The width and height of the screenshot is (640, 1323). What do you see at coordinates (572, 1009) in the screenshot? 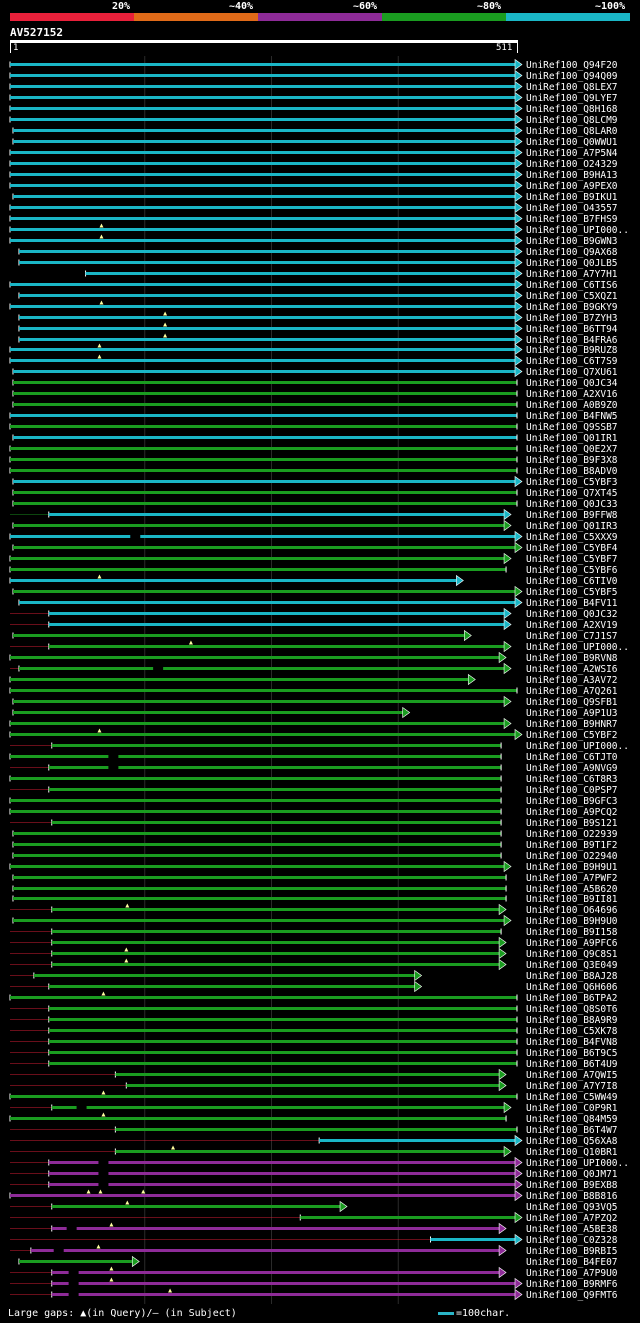
I see `hit-name: UniRef100_Q8S0T6` at bounding box center [572, 1009].